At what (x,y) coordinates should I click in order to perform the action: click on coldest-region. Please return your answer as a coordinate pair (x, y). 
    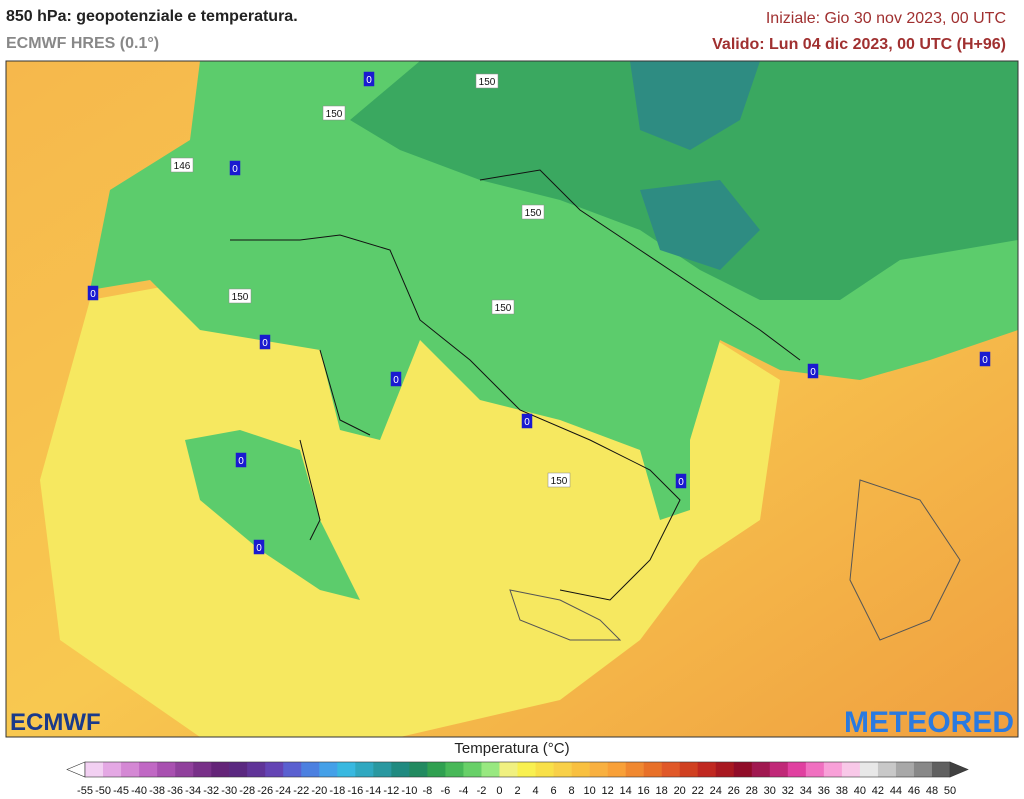
    Looking at the image, I should click on (695, 165).